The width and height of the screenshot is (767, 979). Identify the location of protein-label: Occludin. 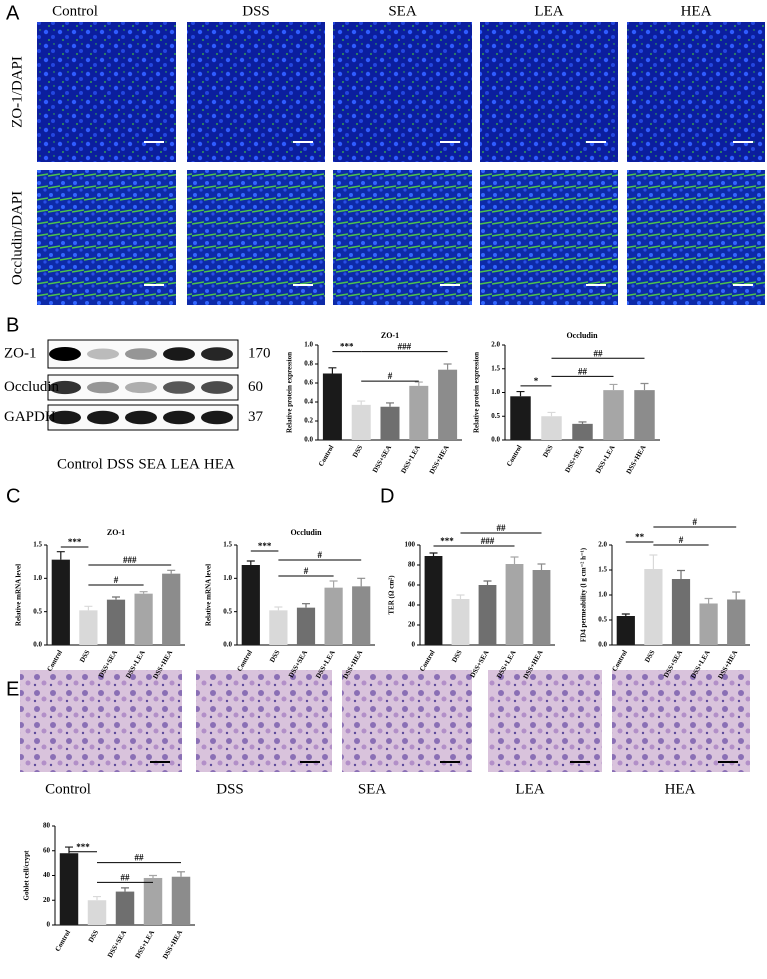
(31, 387).